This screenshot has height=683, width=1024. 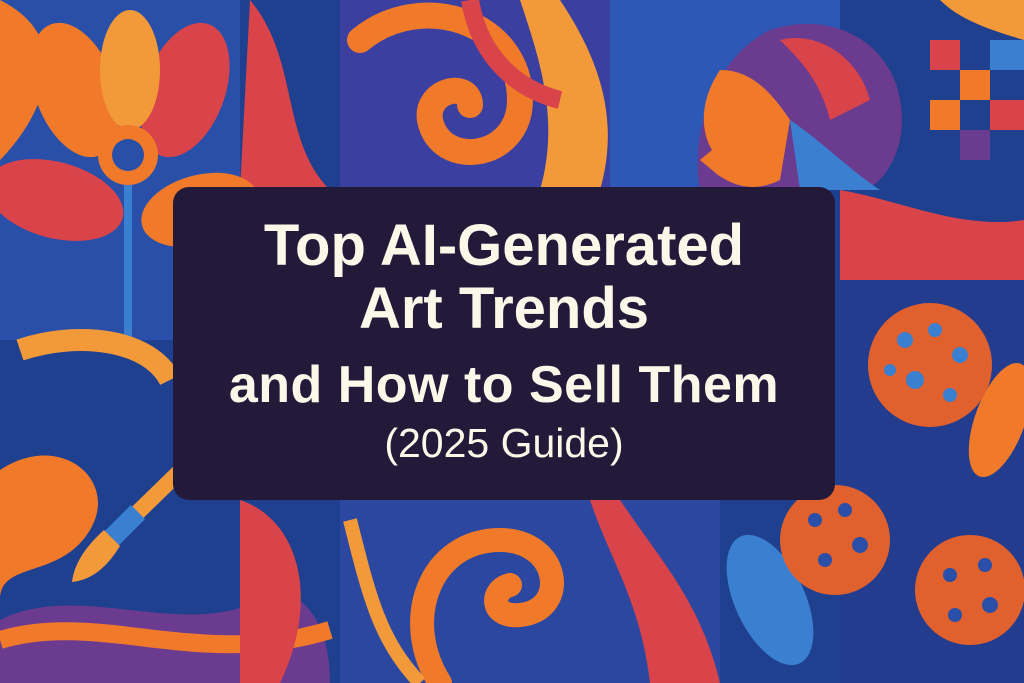 What do you see at coordinates (504, 443) in the screenshot?
I see `subtitle: (2025 Guide)` at bounding box center [504, 443].